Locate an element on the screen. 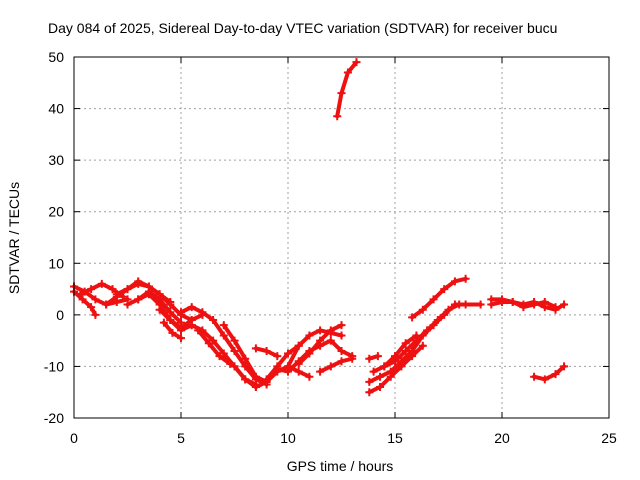 The image size is (640, 480). x-tick-label: 5 is located at coordinates (181, 438).